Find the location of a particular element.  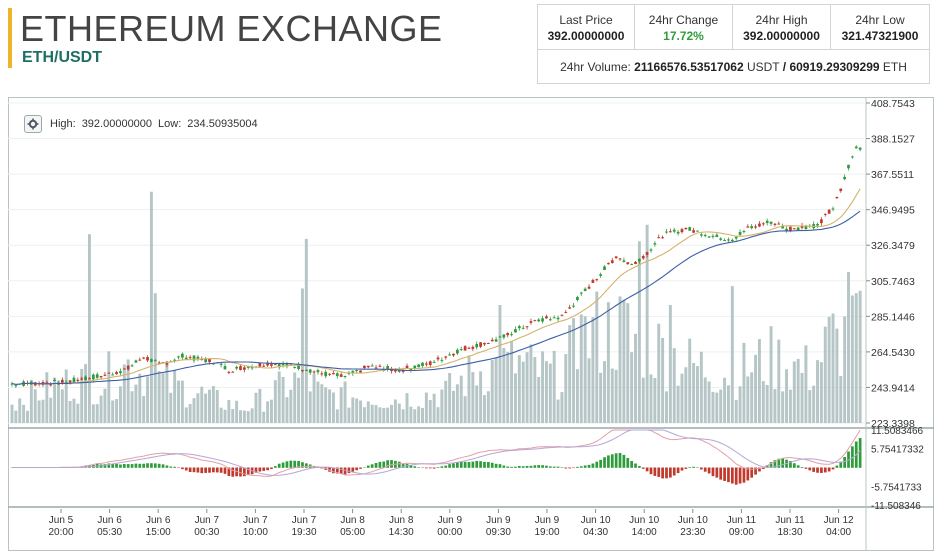

x-tick-time: 19:30 is located at coordinates (303, 532).